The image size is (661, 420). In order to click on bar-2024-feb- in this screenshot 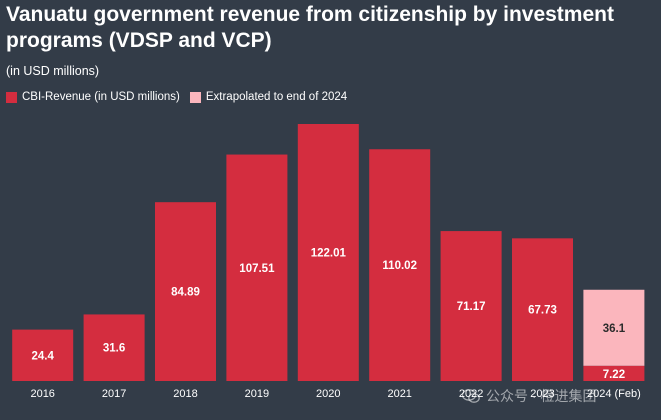, I will do `click(614, 373)`.